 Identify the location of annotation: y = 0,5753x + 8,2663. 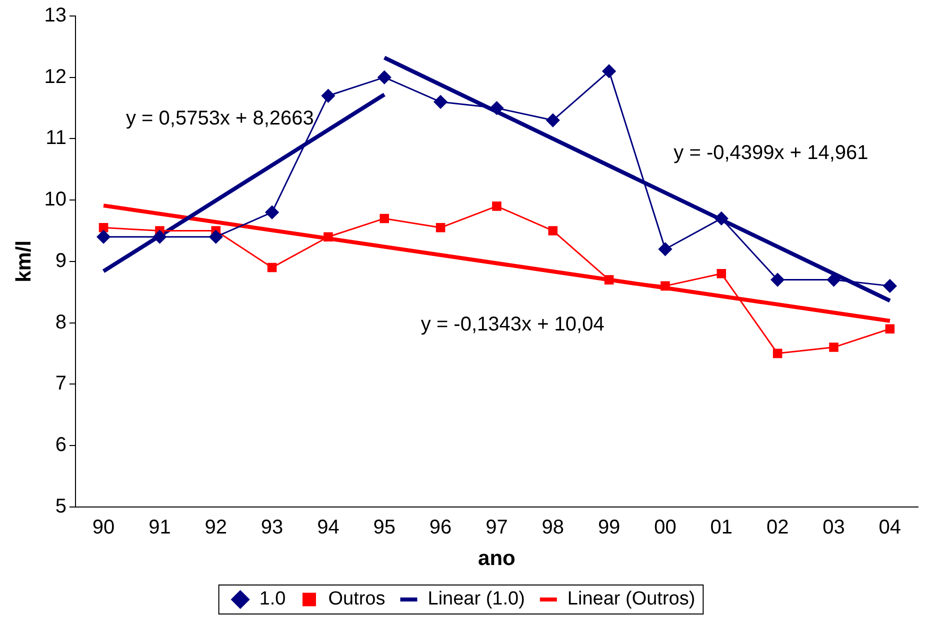
(220, 119).